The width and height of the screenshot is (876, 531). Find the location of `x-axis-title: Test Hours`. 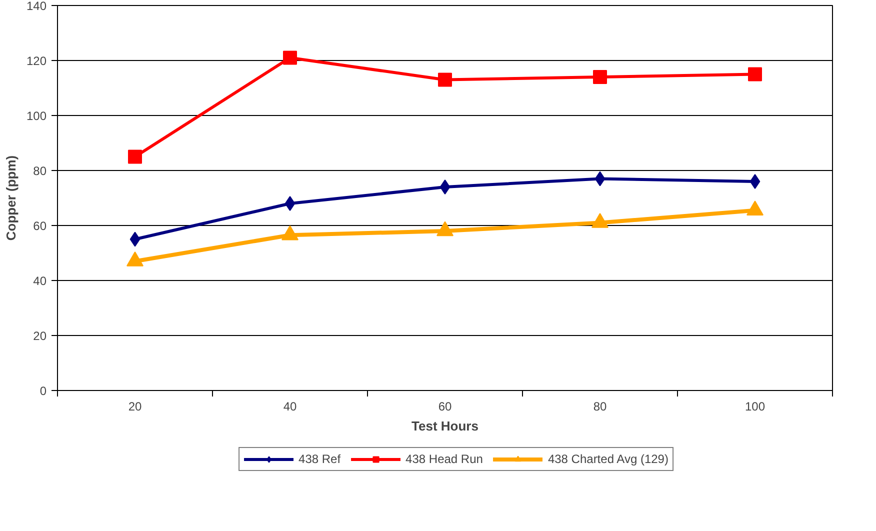

x-axis-title: Test Hours is located at coordinates (445, 426).